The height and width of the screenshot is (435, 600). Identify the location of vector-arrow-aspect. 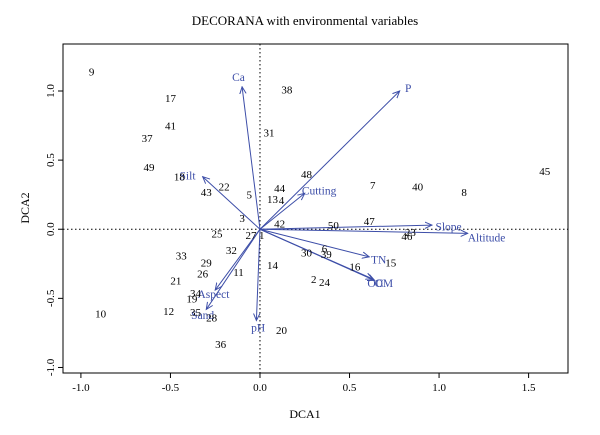
(238, 259).